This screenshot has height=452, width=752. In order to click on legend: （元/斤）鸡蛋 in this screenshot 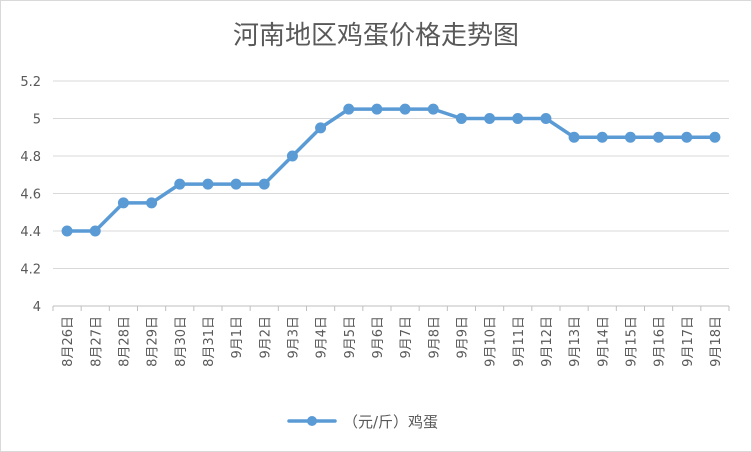, I will do `click(362, 422)`.